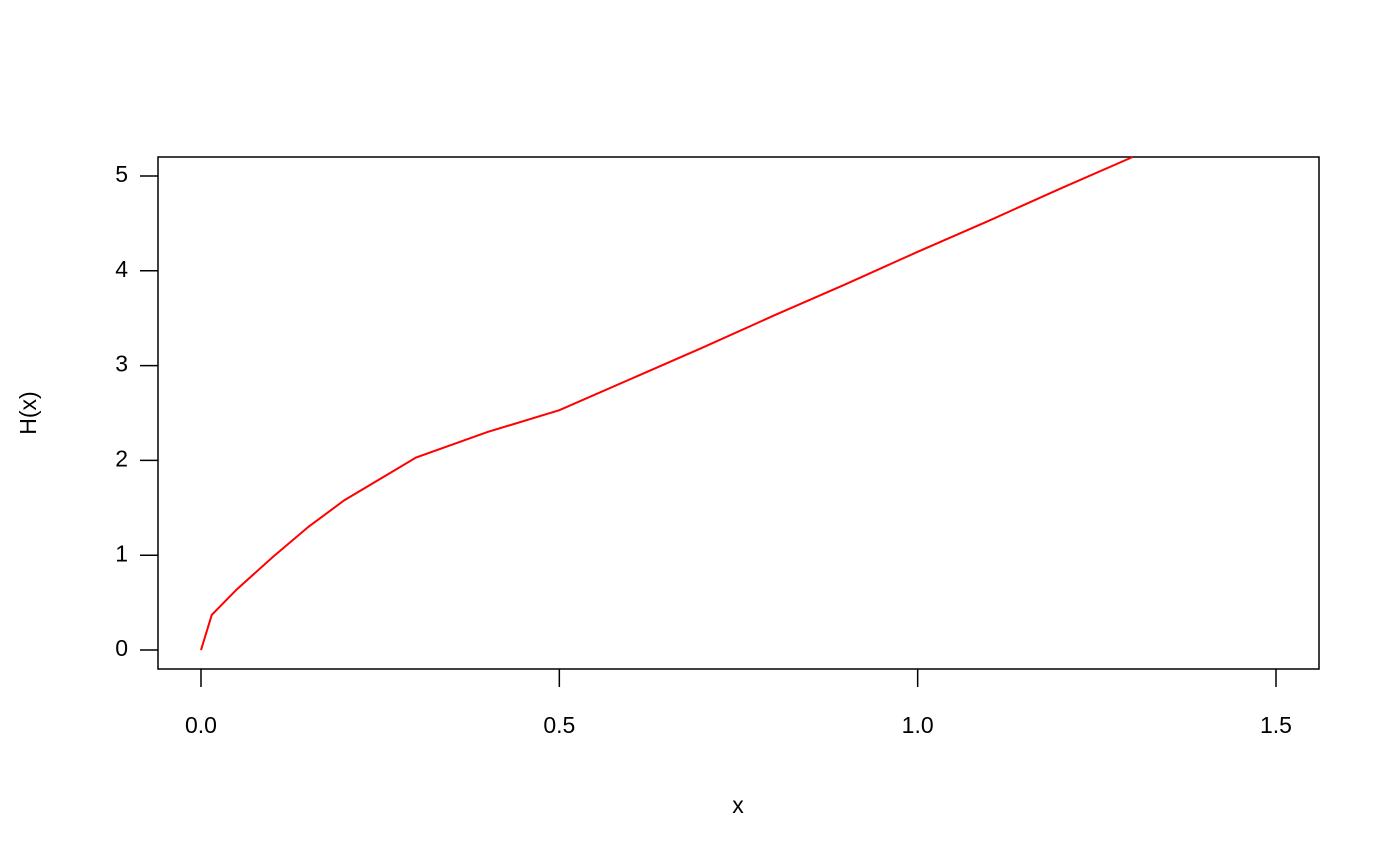 The height and width of the screenshot is (866, 1400). Describe the element at coordinates (121, 269) in the screenshot. I see `y-tick-label: 4` at that location.